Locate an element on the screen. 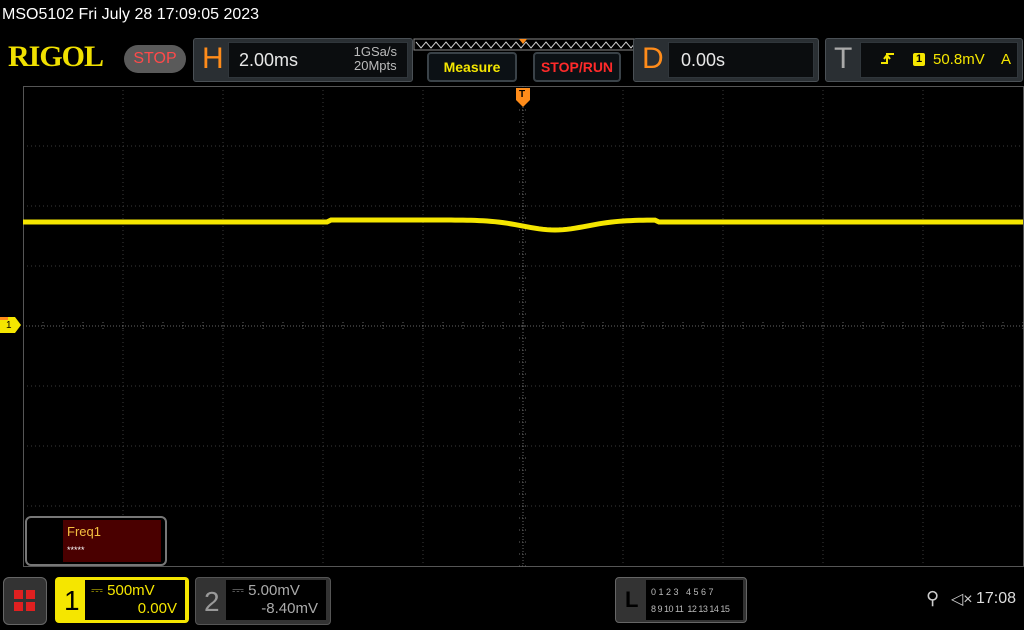  channel1-scale: ⎓ 500mV is located at coordinates (123, 590).